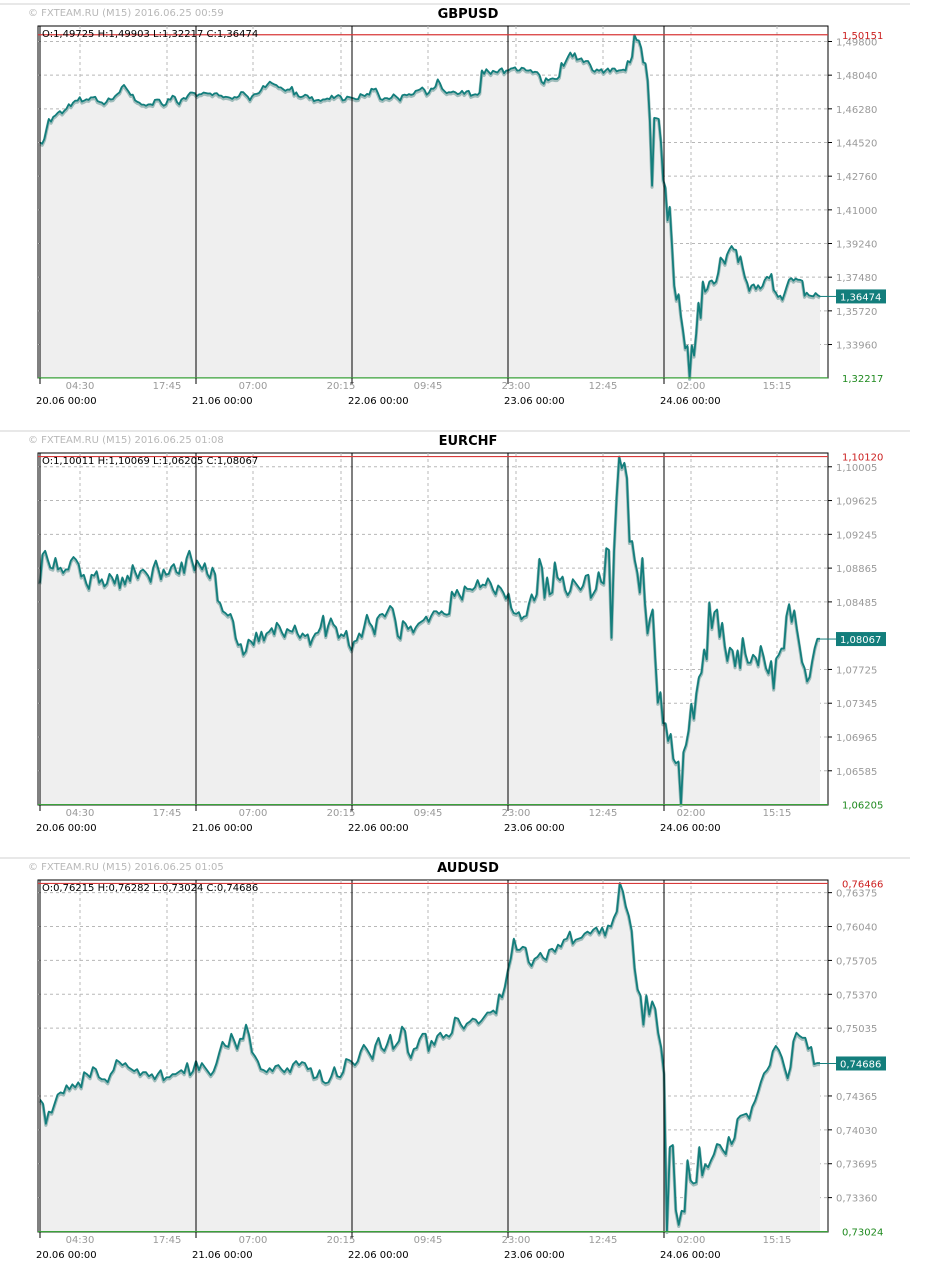  I want to click on y-tick-label: 1,08485, so click(856, 603).